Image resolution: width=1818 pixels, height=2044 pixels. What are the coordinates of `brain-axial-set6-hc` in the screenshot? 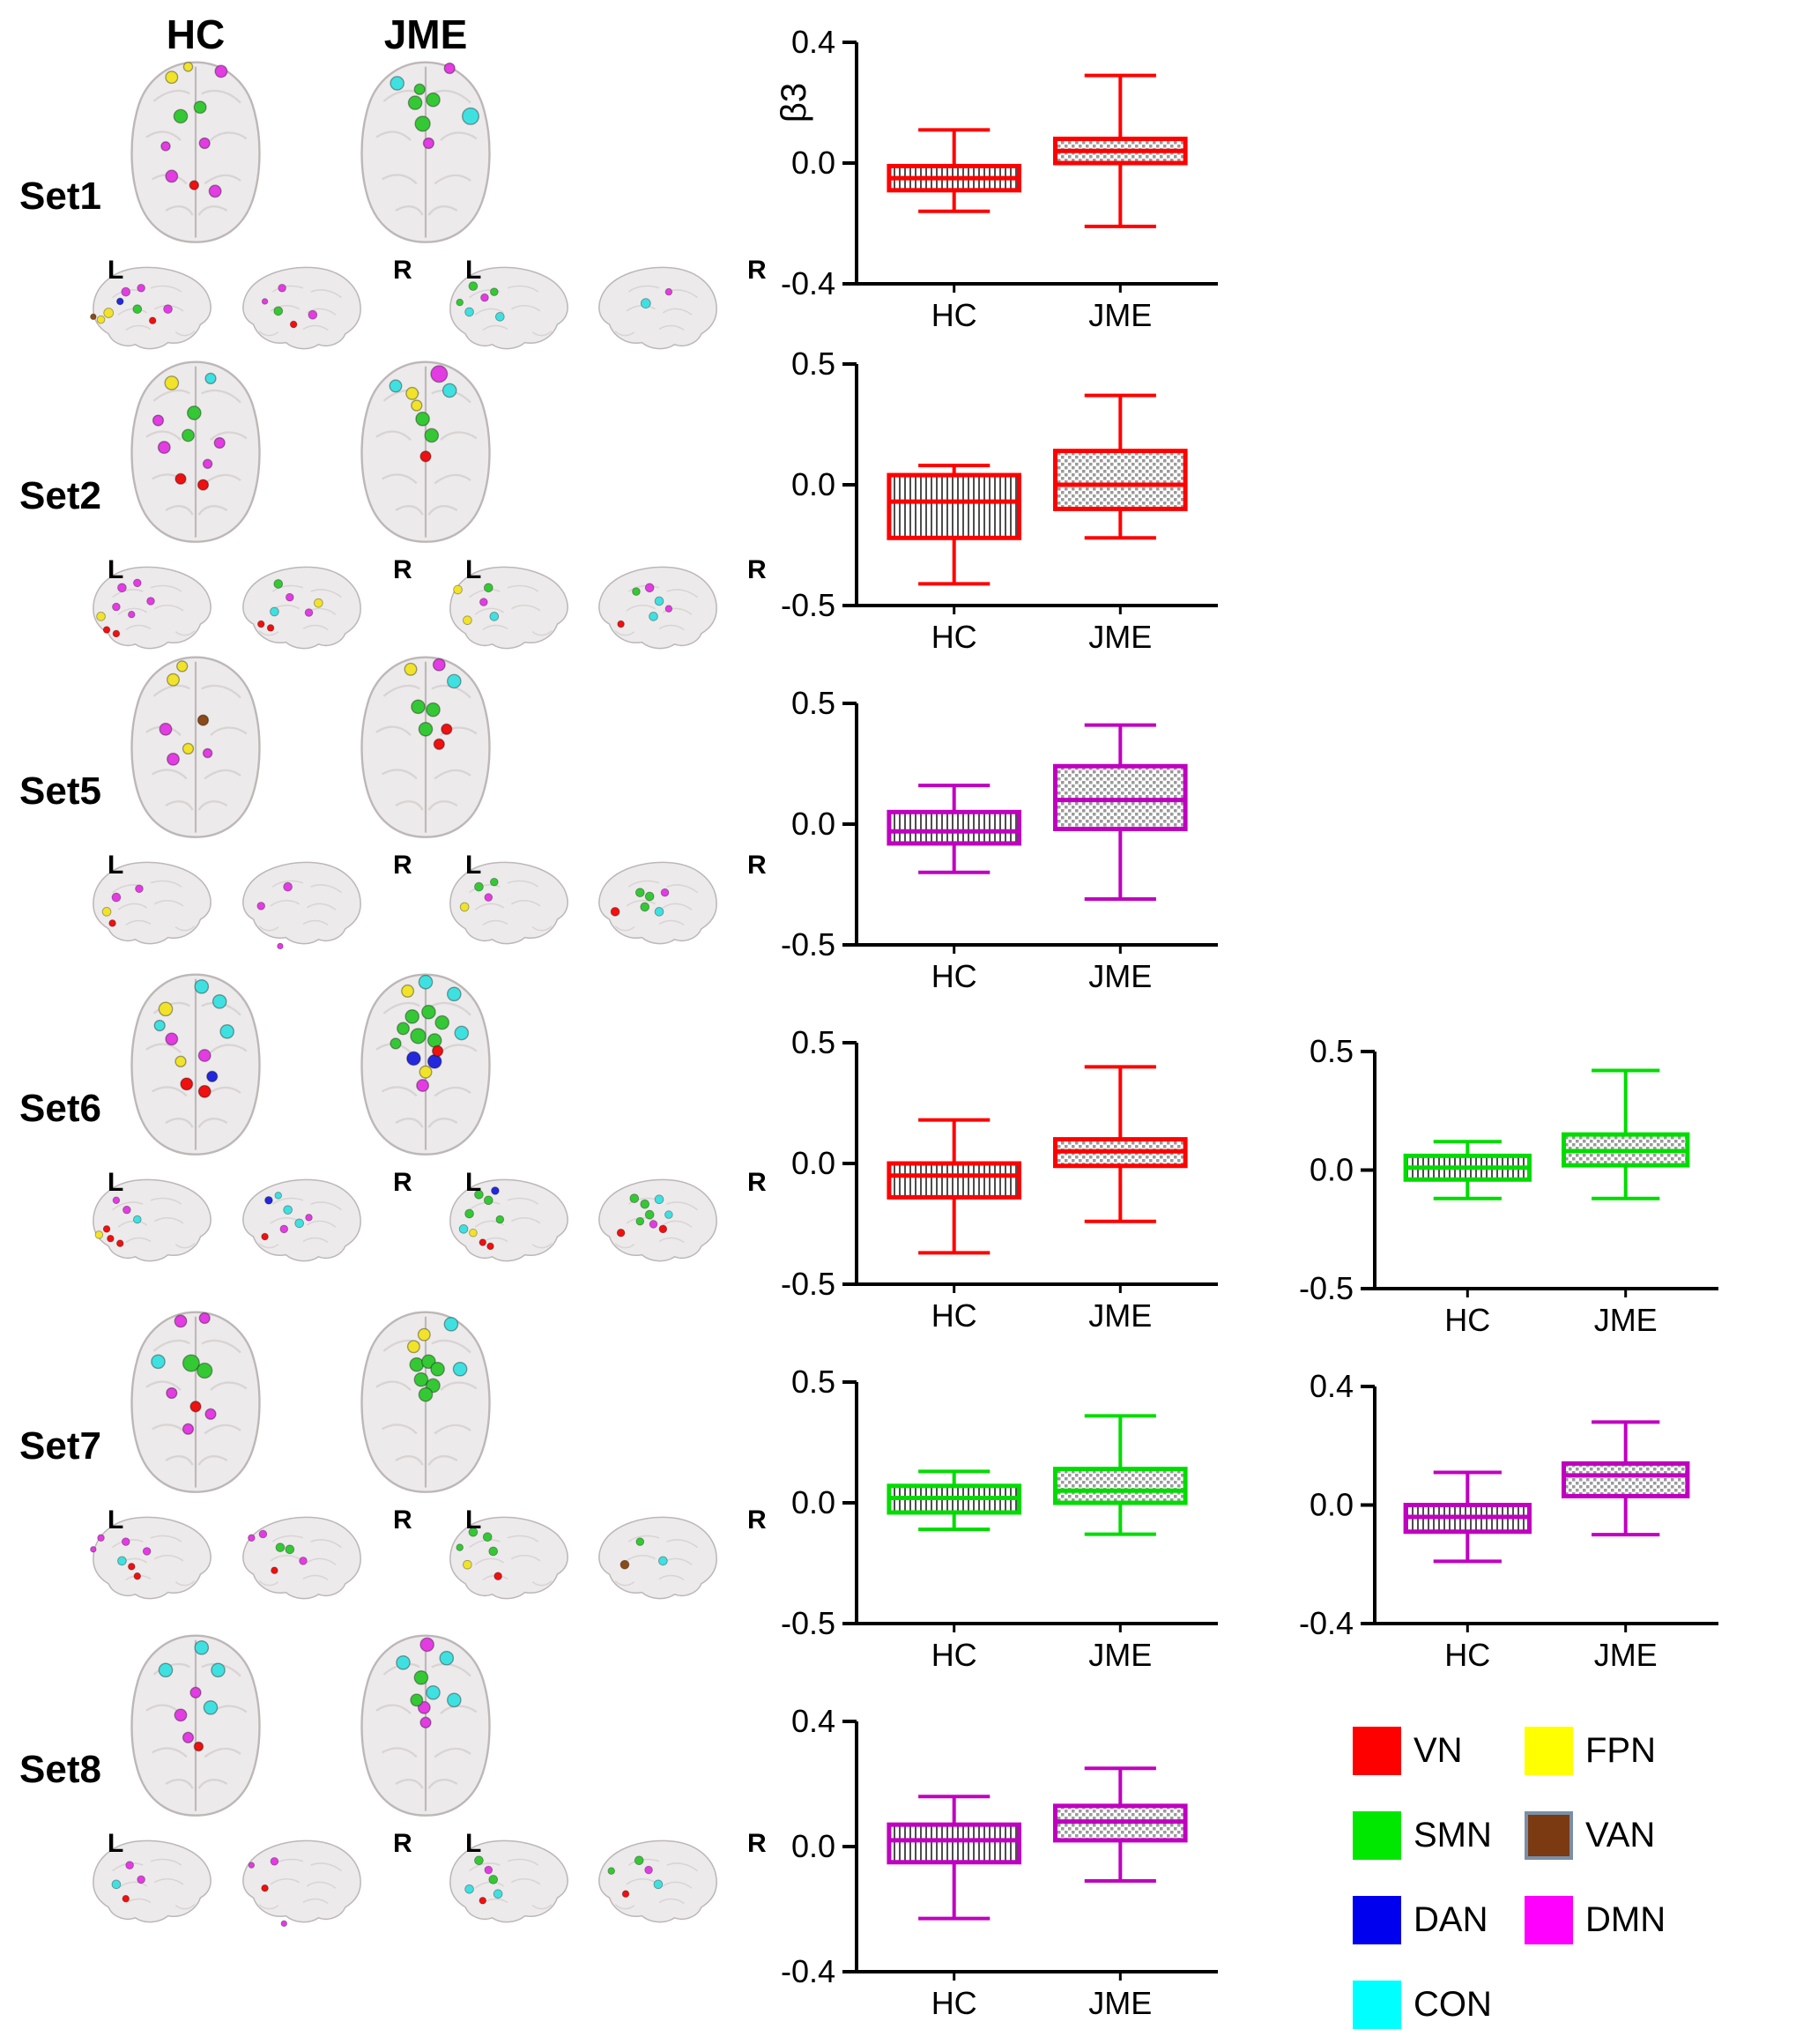 It's located at (195, 1064).